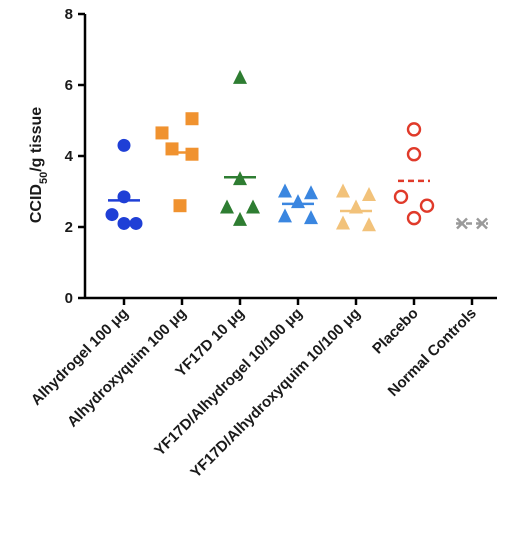  I want to click on y-tick-label: 8, so click(69, 14).